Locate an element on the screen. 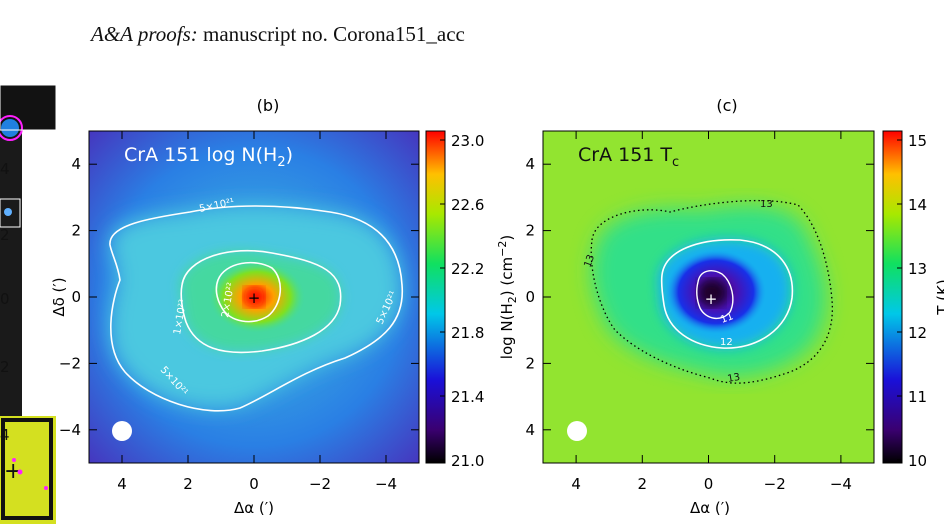 This screenshot has width=944, height=531. contour-label: 11 is located at coordinates (727, 318).